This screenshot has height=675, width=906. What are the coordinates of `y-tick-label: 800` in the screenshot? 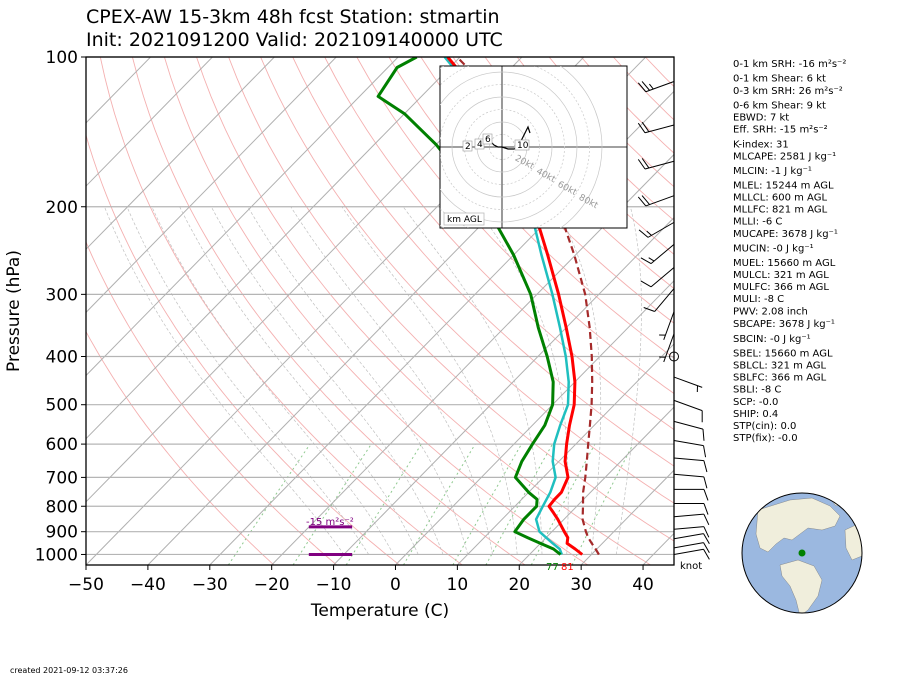 It's located at (62, 507).